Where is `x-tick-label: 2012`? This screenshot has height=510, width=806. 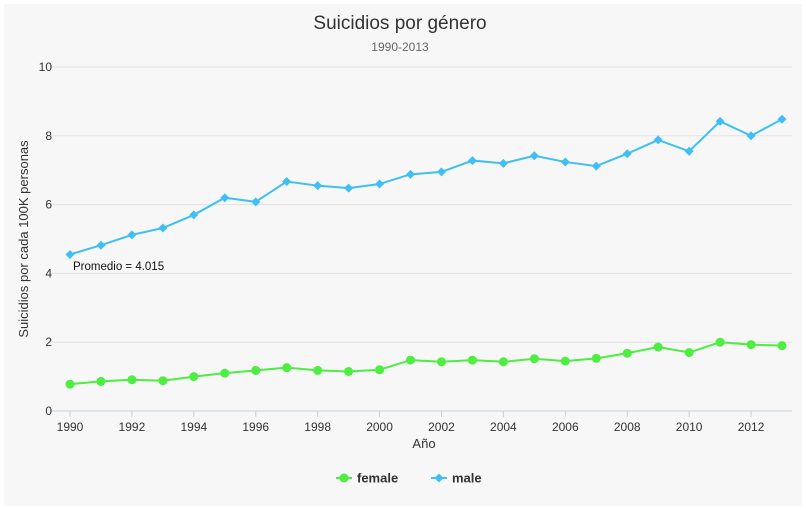
x-tick-label: 2012 is located at coordinates (751, 427).